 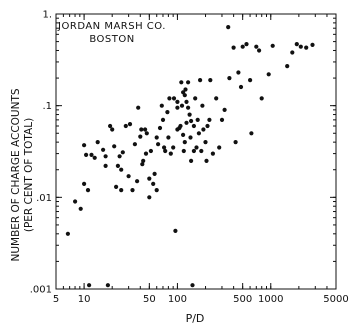 I want to click on x-tick-label: 1000, so click(x=270, y=299).